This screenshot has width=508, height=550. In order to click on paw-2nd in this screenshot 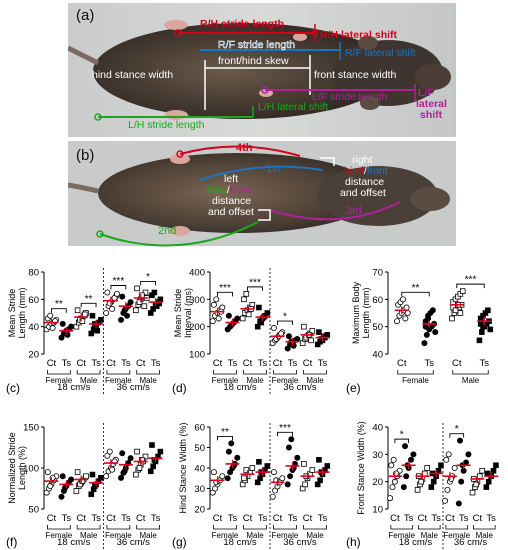, I will do `click(100, 234)`.